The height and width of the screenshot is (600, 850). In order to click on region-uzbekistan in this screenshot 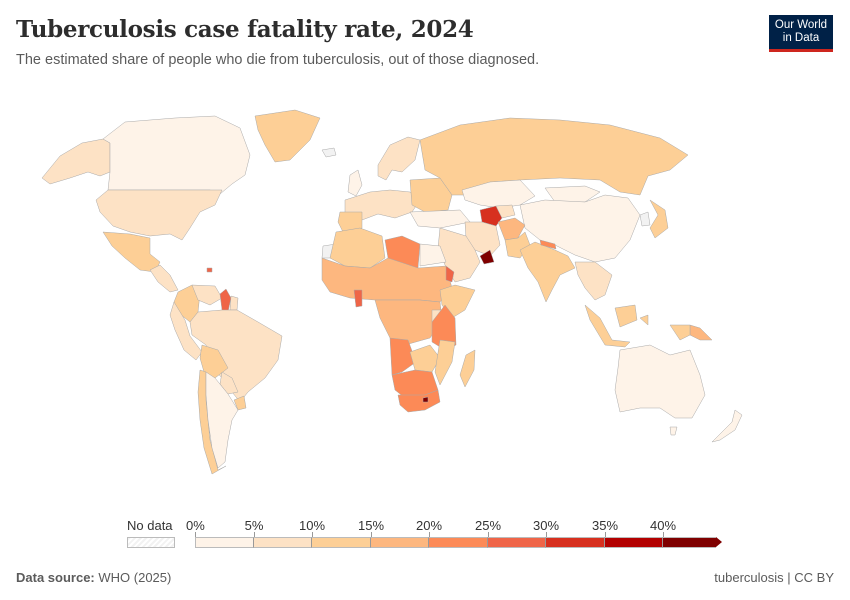, I will do `click(505, 211)`.